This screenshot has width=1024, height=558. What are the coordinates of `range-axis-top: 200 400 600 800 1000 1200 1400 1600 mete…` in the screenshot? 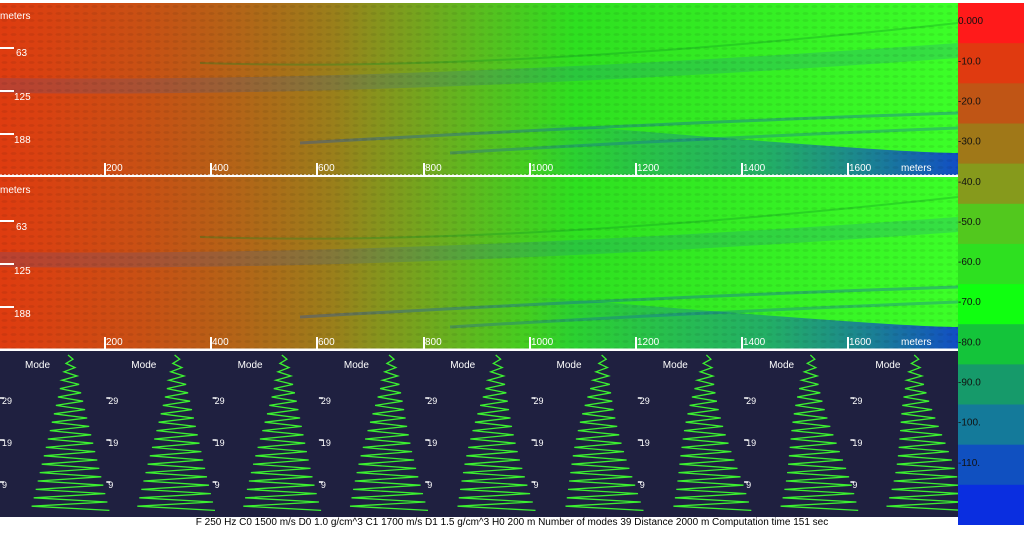 It's located at (518, 169).